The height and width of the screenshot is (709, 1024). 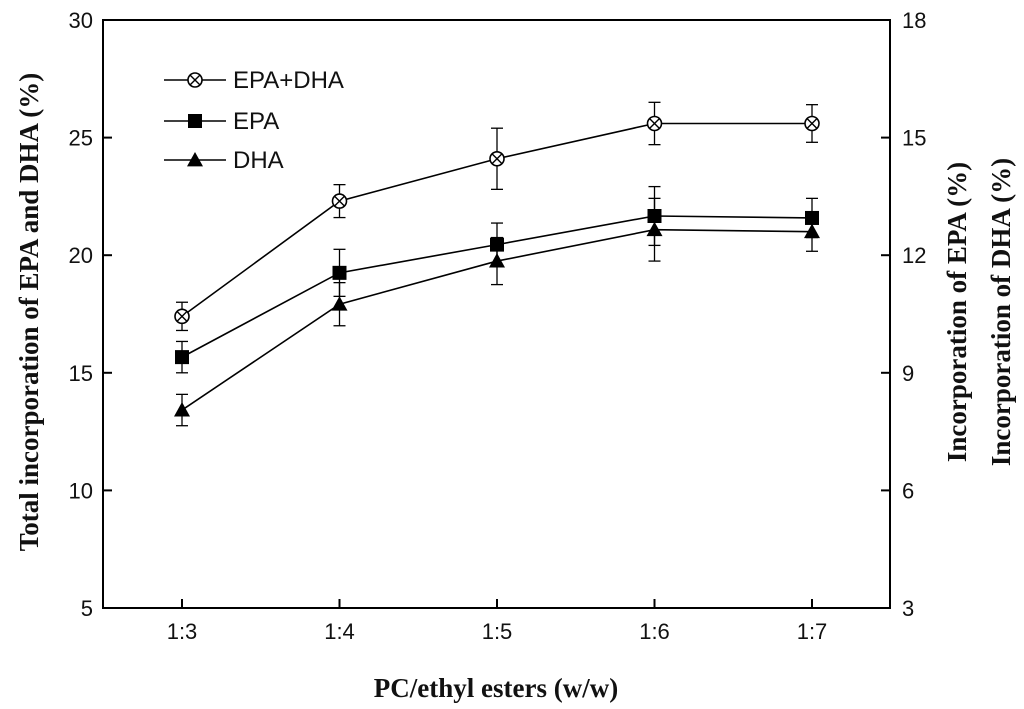 I want to click on legend-label: EPA, so click(x=256, y=121).